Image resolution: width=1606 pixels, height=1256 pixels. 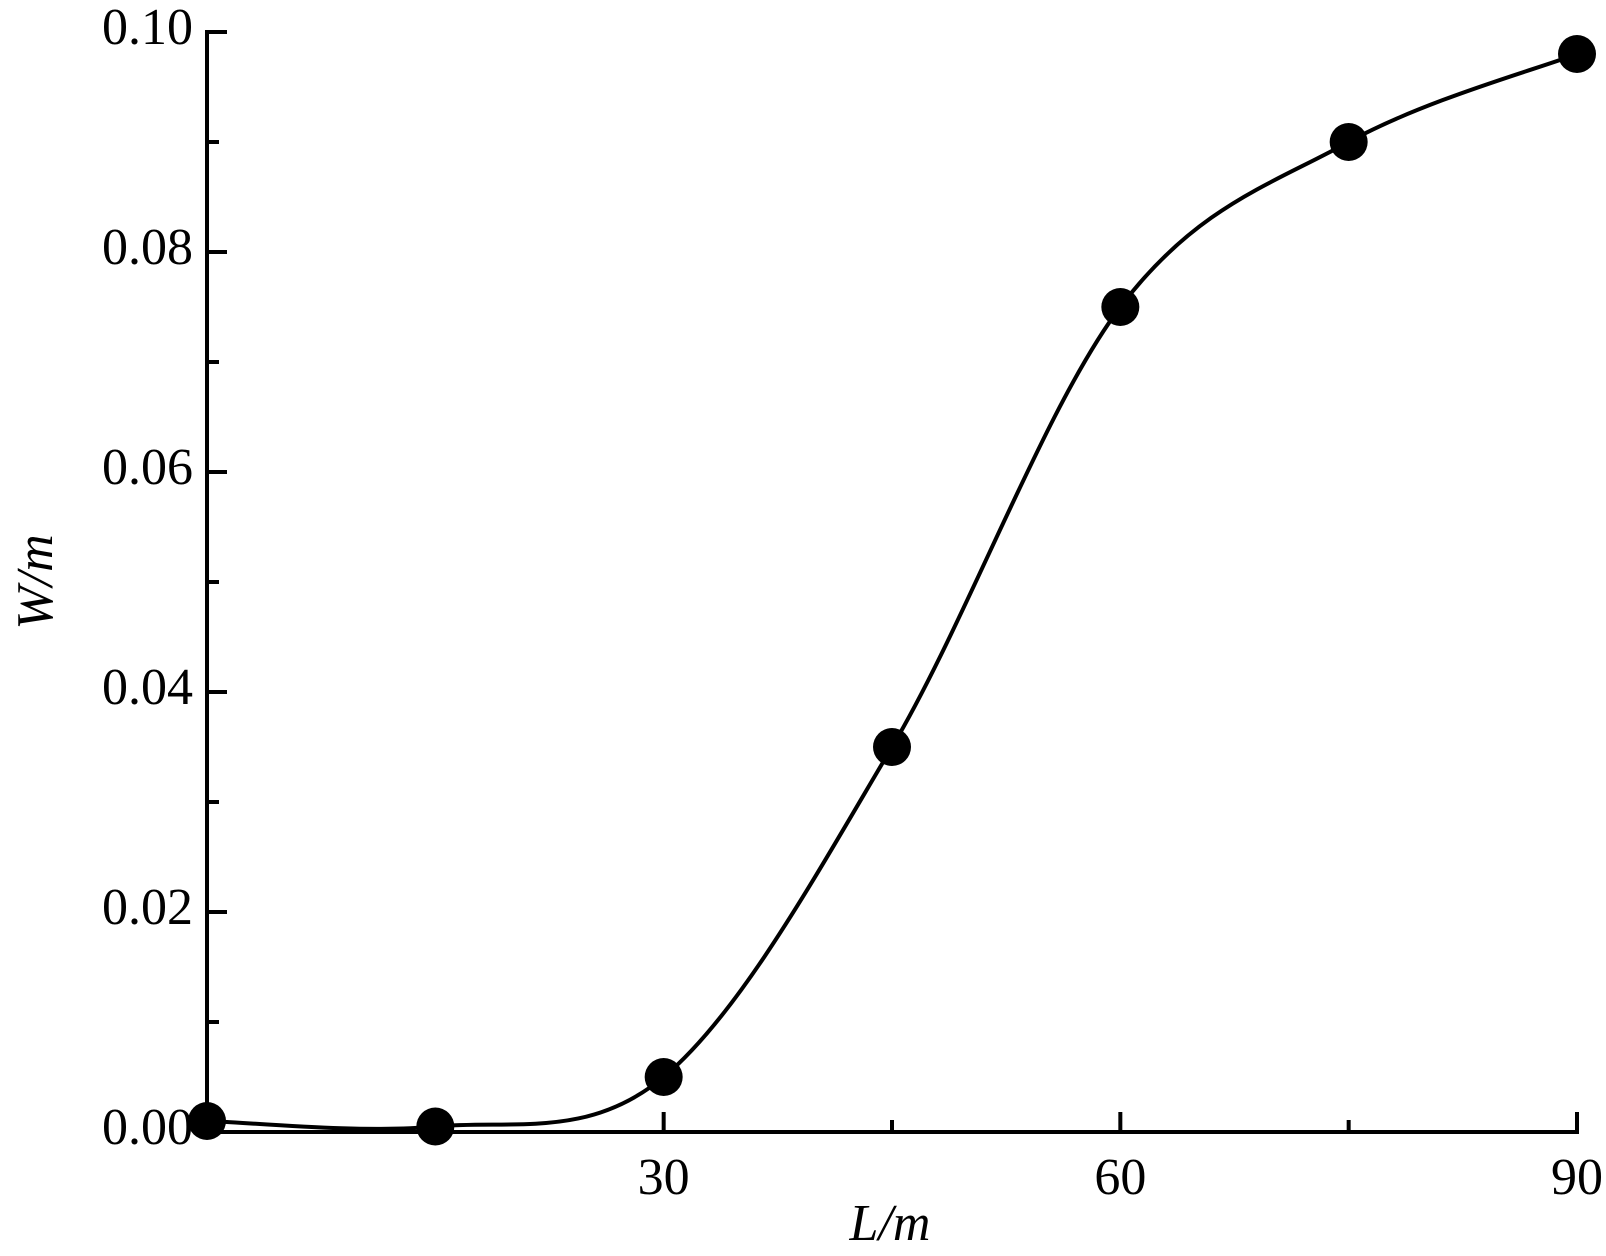 What do you see at coordinates (147, 687) in the screenshot?
I see `y-tick-label: 0.04` at bounding box center [147, 687].